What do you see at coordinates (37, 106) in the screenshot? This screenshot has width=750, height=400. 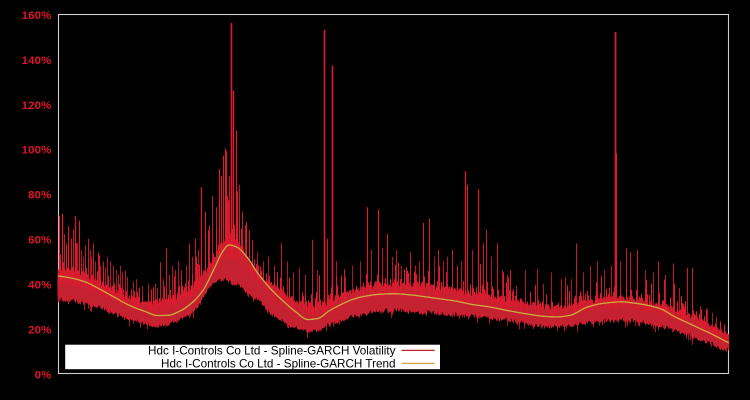 I see `svg-text: 120%` at bounding box center [37, 106].